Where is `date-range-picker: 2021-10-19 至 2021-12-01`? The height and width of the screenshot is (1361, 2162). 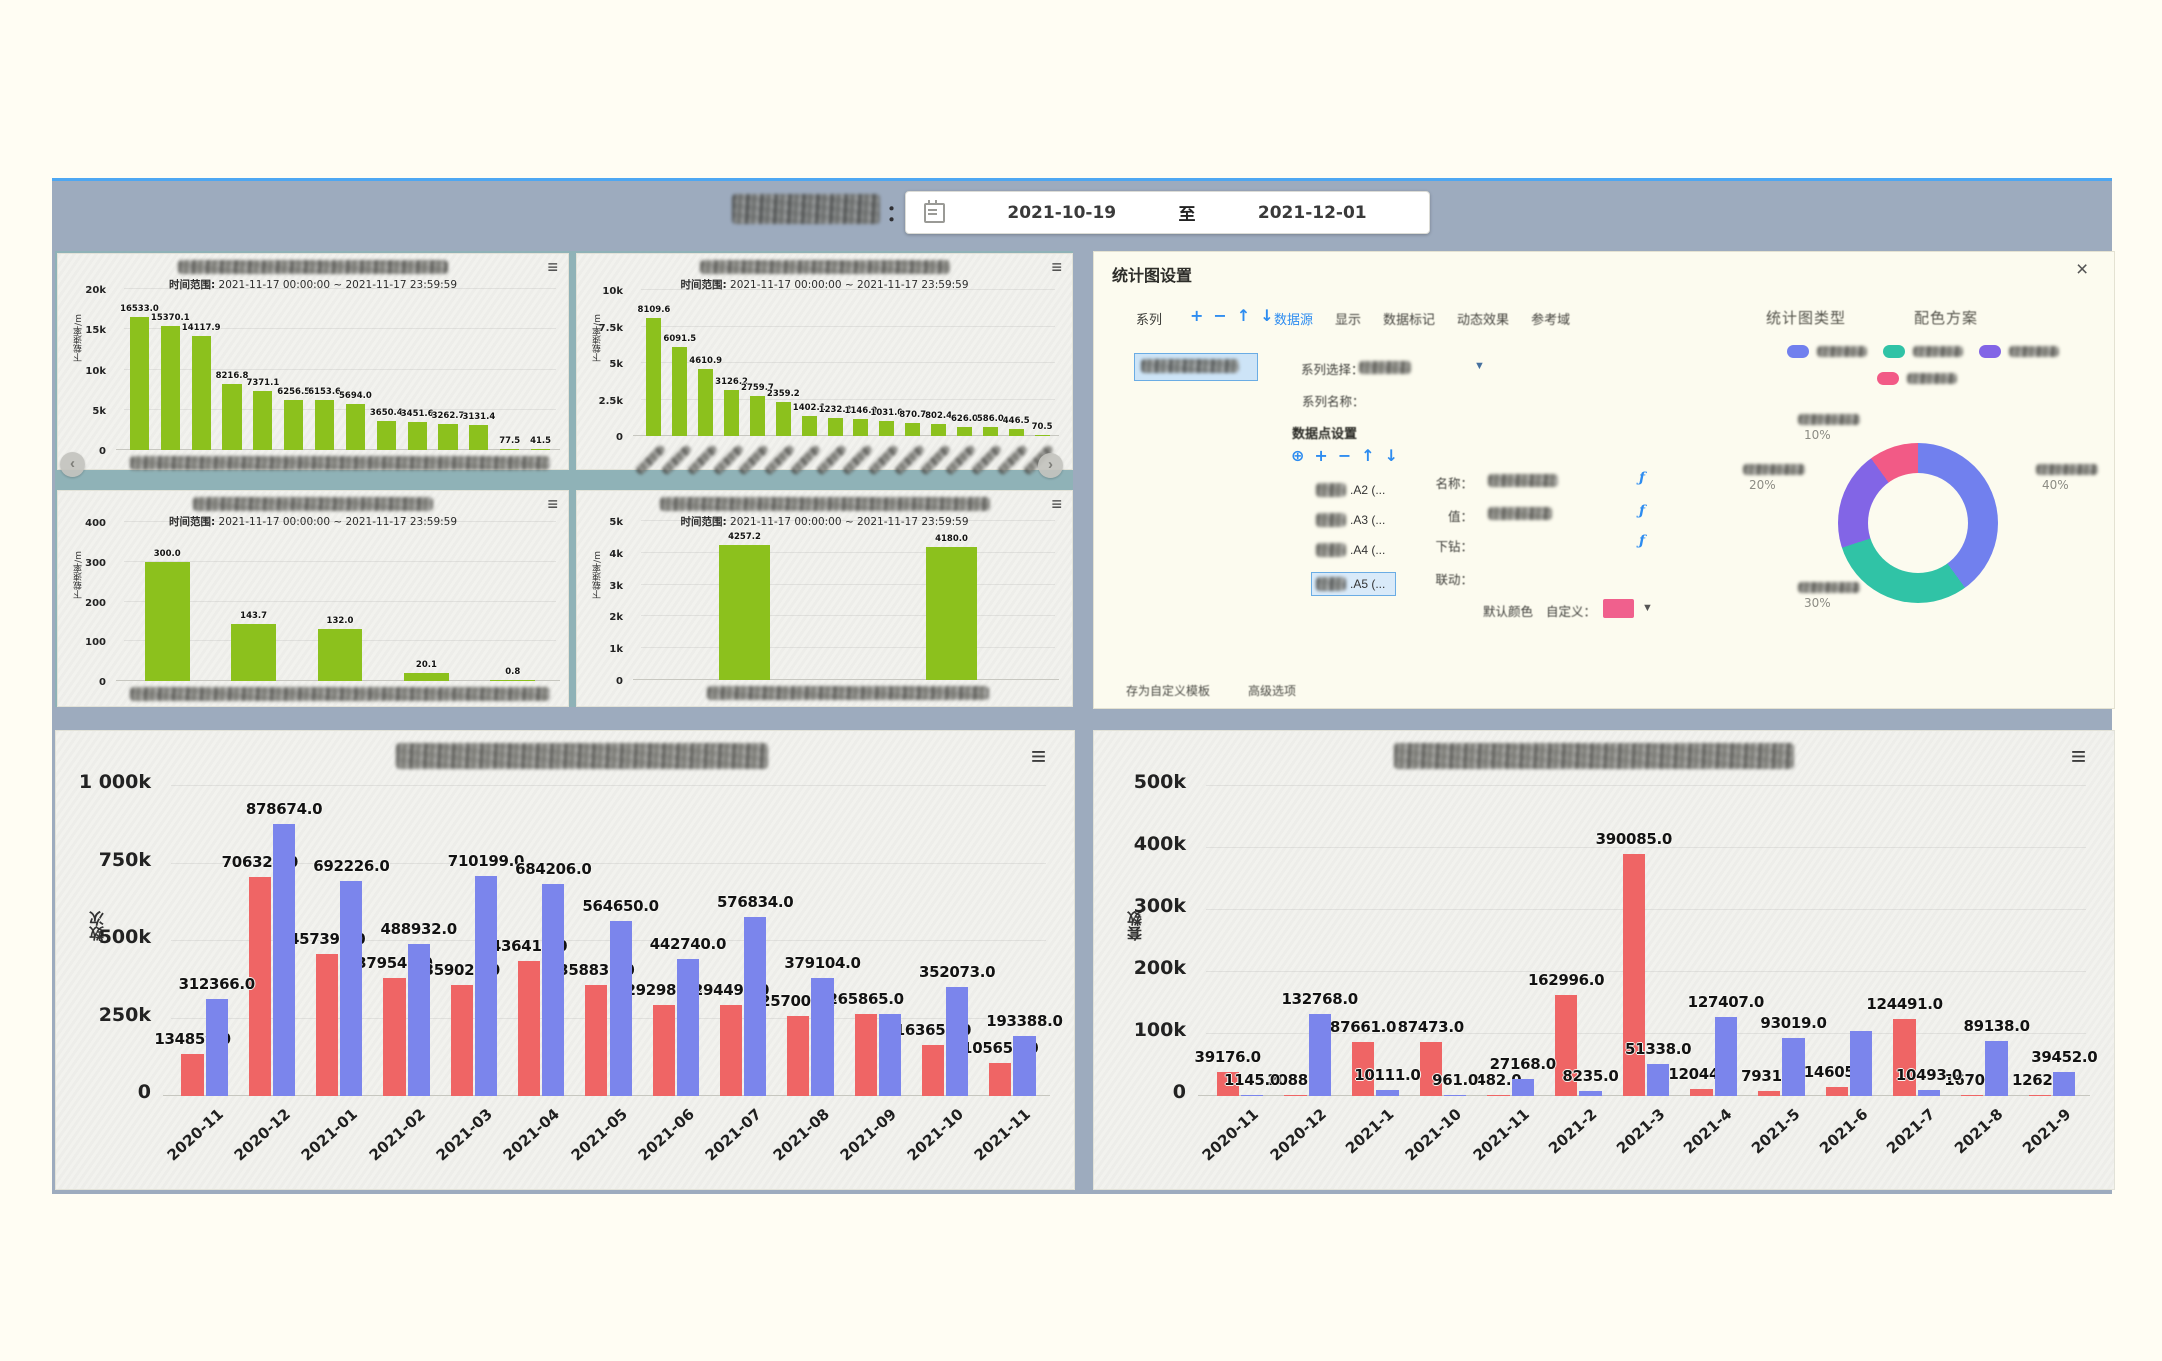 date-range-picker: 2021-10-19 至 2021-12-01 is located at coordinates (1167, 212).